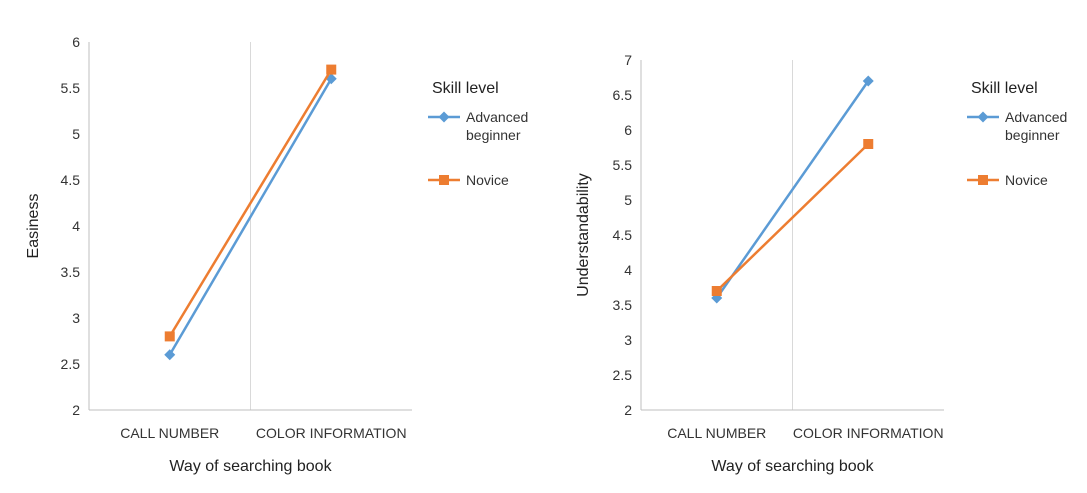  Describe the element at coordinates (623, 95) in the screenshot. I see `y-tick-label: 6.5` at that location.